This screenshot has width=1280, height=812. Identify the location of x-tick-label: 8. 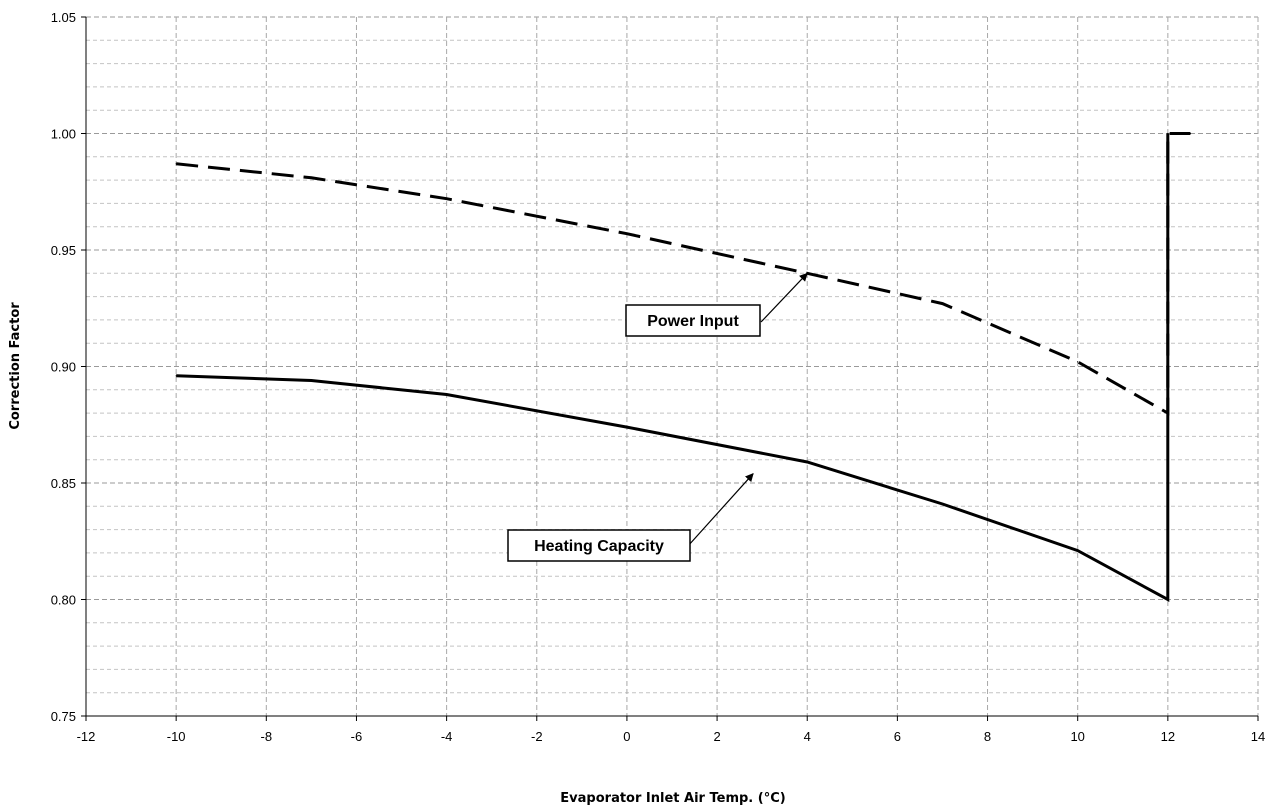
(987, 736).